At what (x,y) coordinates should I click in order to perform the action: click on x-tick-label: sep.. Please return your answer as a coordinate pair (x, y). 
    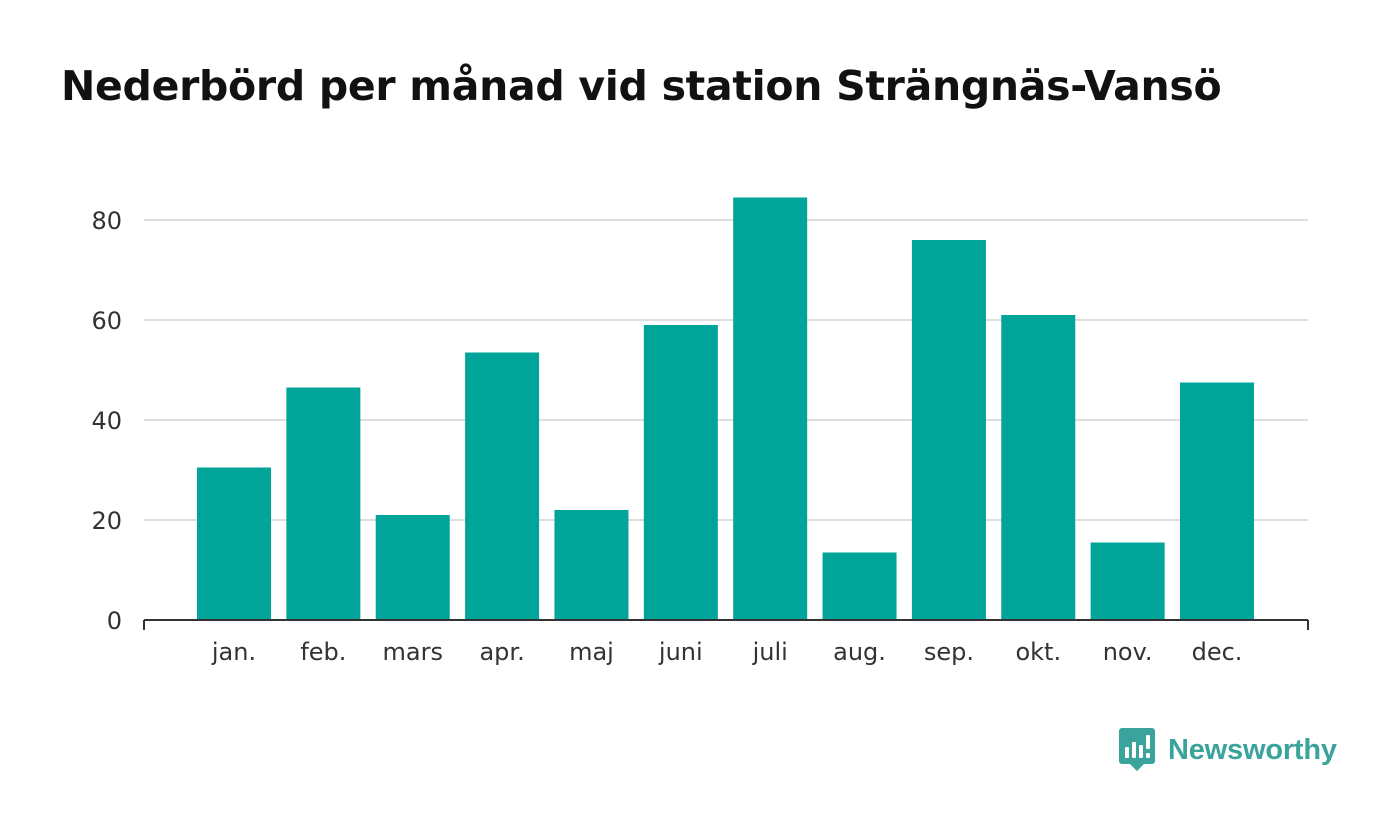
    Looking at the image, I should click on (949, 652).